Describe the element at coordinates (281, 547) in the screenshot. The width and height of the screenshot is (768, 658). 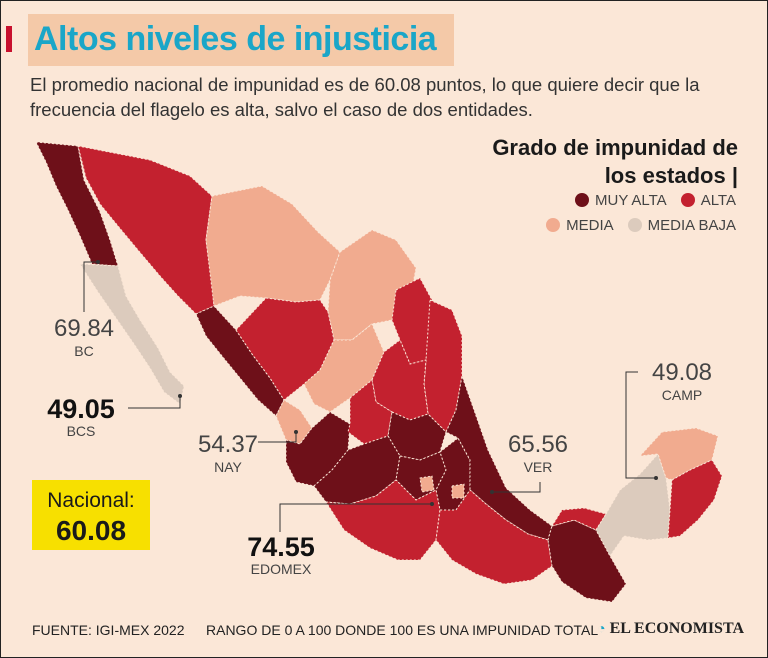
I see `callout-value: 74.55` at that location.